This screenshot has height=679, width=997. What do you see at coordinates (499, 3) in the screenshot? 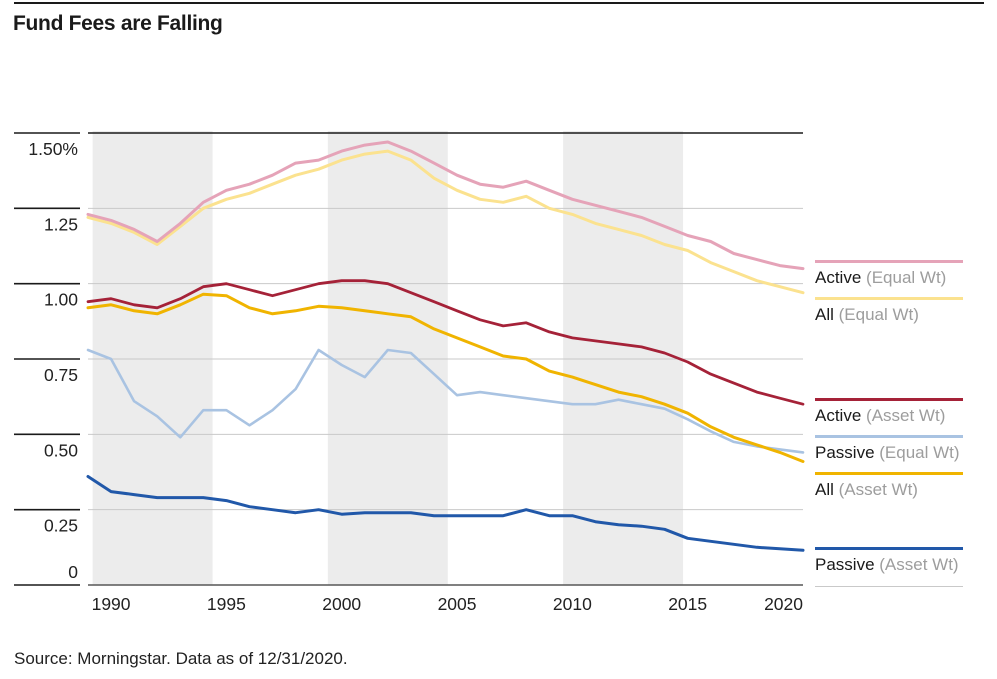
I see `header-rule` at bounding box center [499, 3].